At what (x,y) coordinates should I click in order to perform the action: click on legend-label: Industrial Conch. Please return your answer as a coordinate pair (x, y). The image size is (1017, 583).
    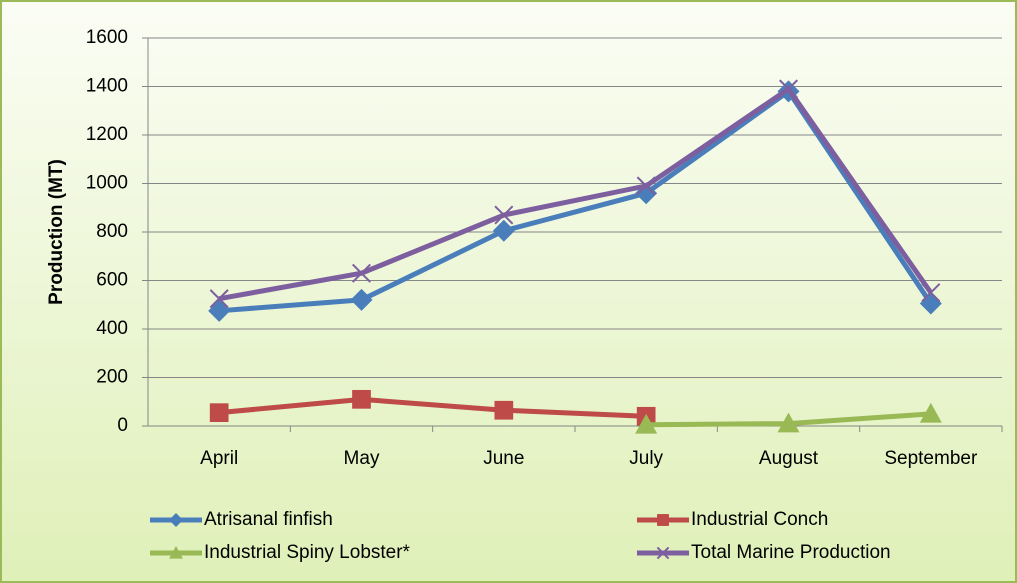
    Looking at the image, I should click on (759, 519).